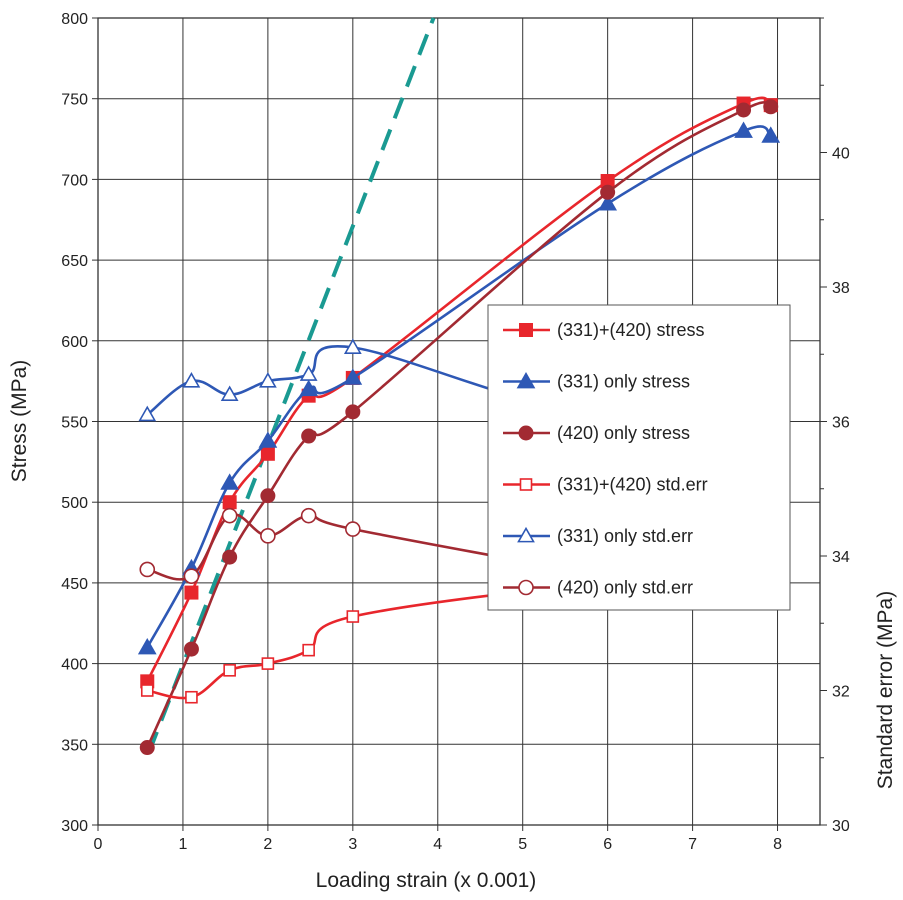  I want to click on y-tick-label: 750, so click(74, 100).